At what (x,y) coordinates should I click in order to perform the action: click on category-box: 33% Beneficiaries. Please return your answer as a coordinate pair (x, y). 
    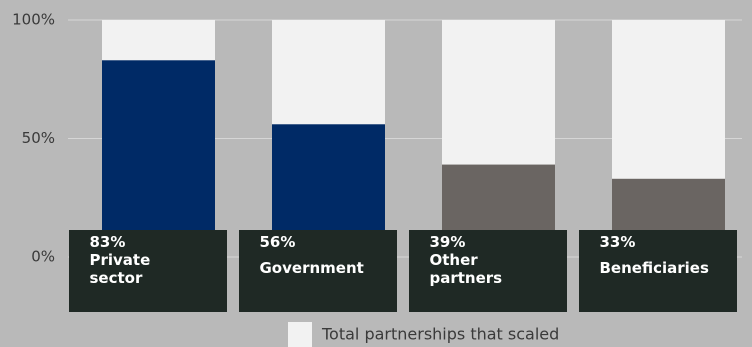
    Looking at the image, I should click on (657, 271).